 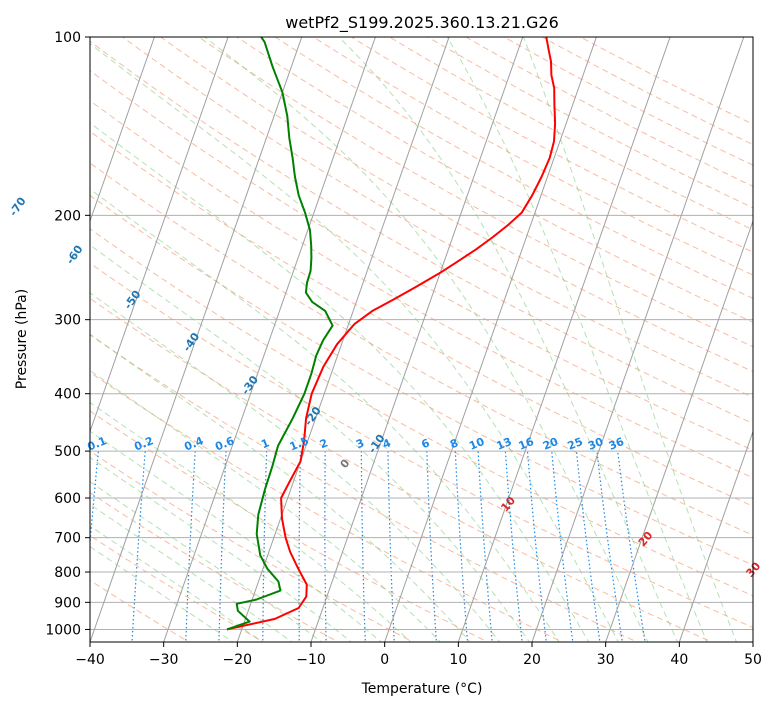 I want to click on x-tick-label: −20, so click(x=238, y=660).